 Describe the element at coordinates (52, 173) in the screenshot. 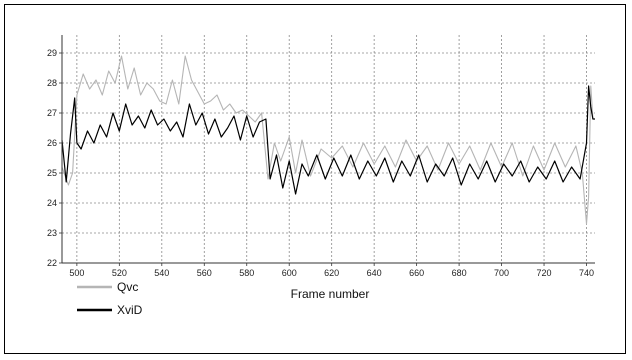

I see `y-tick-label-25: 25` at that location.